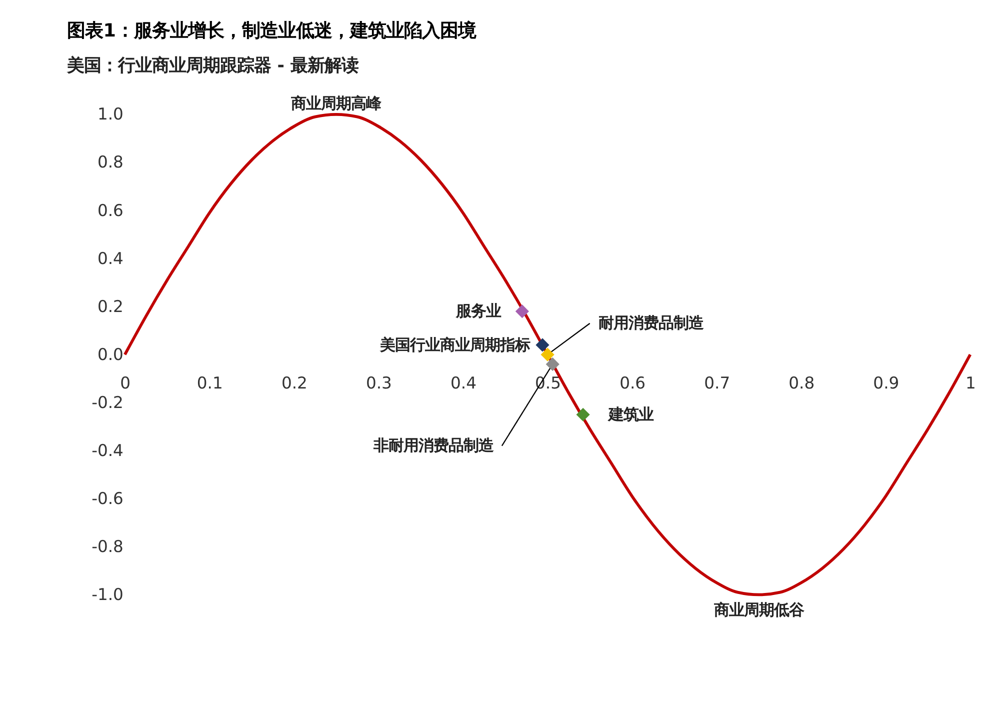 This screenshot has height=709, width=1000. I want to click on series-label: 服务业, so click(478, 311).